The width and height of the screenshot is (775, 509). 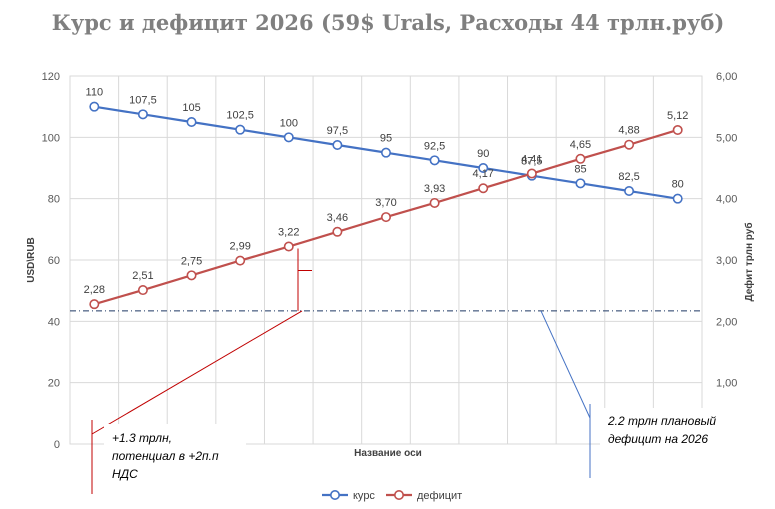 I want to click on annotation-text: дефицит на 2026, so click(x=658, y=439).